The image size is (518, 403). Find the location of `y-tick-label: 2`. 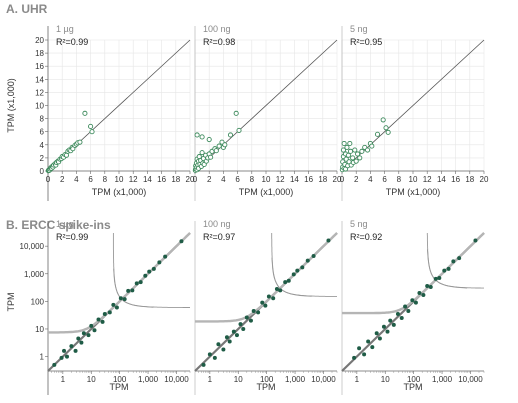

y-tick-label: 2 is located at coordinates (42, 158).